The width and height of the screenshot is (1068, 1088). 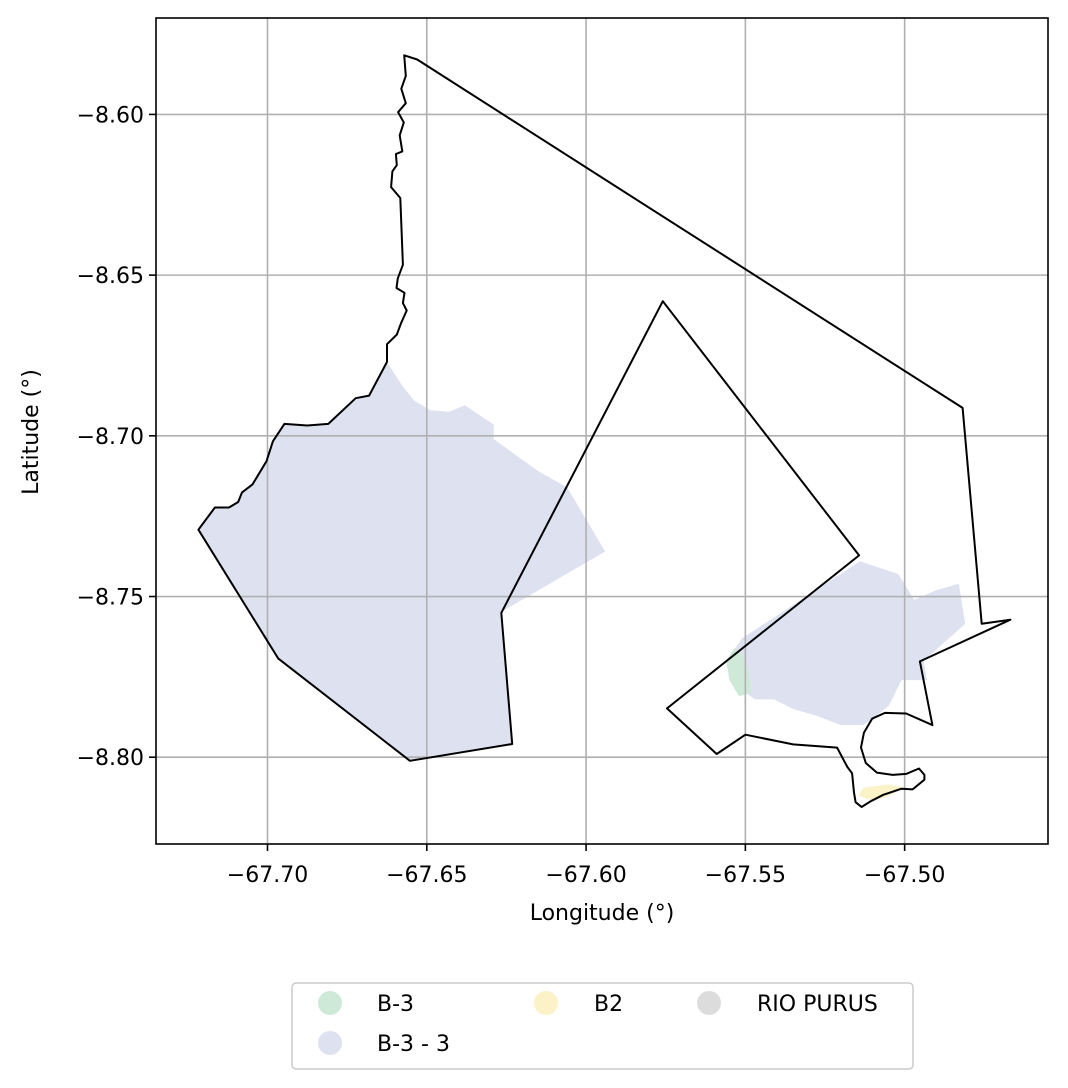 I want to click on legend-label-b2: B2, so click(x=608, y=1004).